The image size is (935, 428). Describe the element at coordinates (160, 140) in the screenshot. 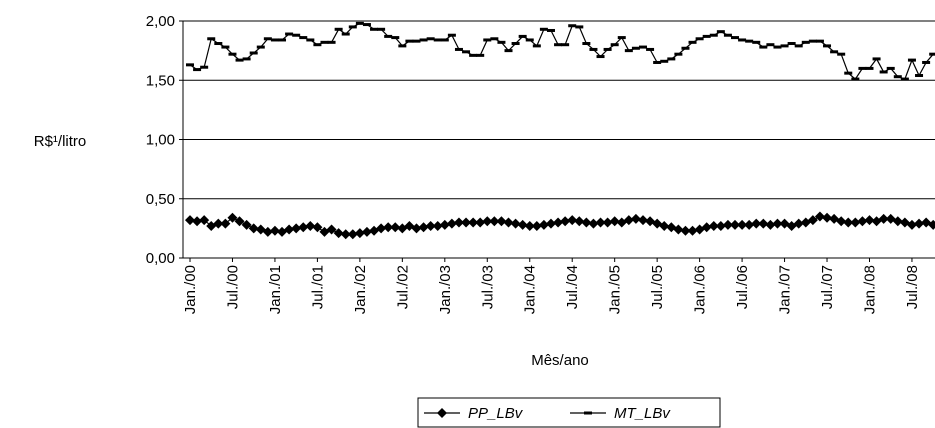

I see `y-tick-label: 1,00` at that location.